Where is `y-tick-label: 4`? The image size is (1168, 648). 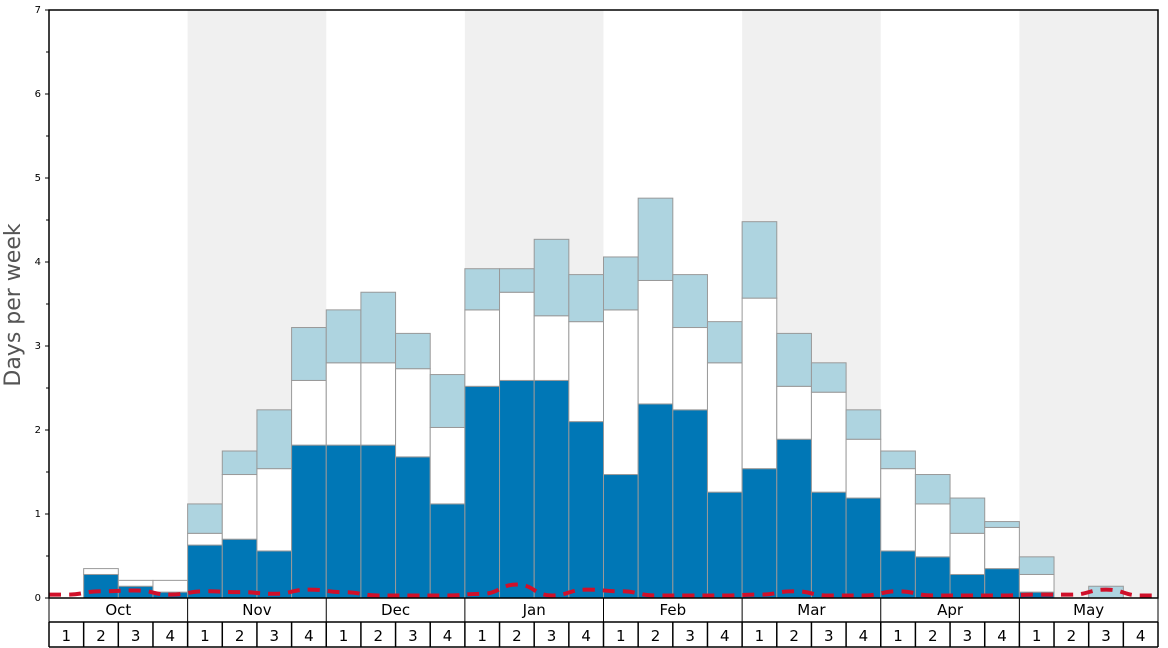 y-tick-label: 4 is located at coordinates (38, 262).